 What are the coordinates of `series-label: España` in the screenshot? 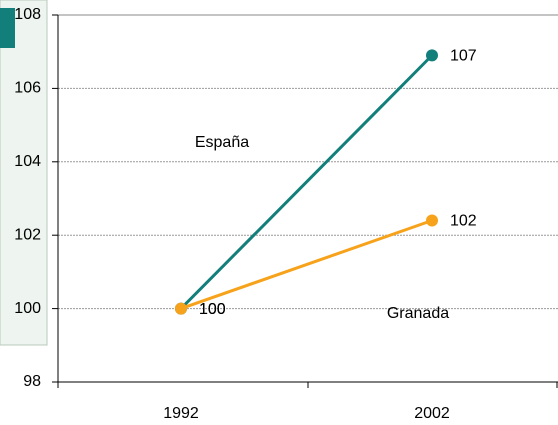 It's located at (222, 142).